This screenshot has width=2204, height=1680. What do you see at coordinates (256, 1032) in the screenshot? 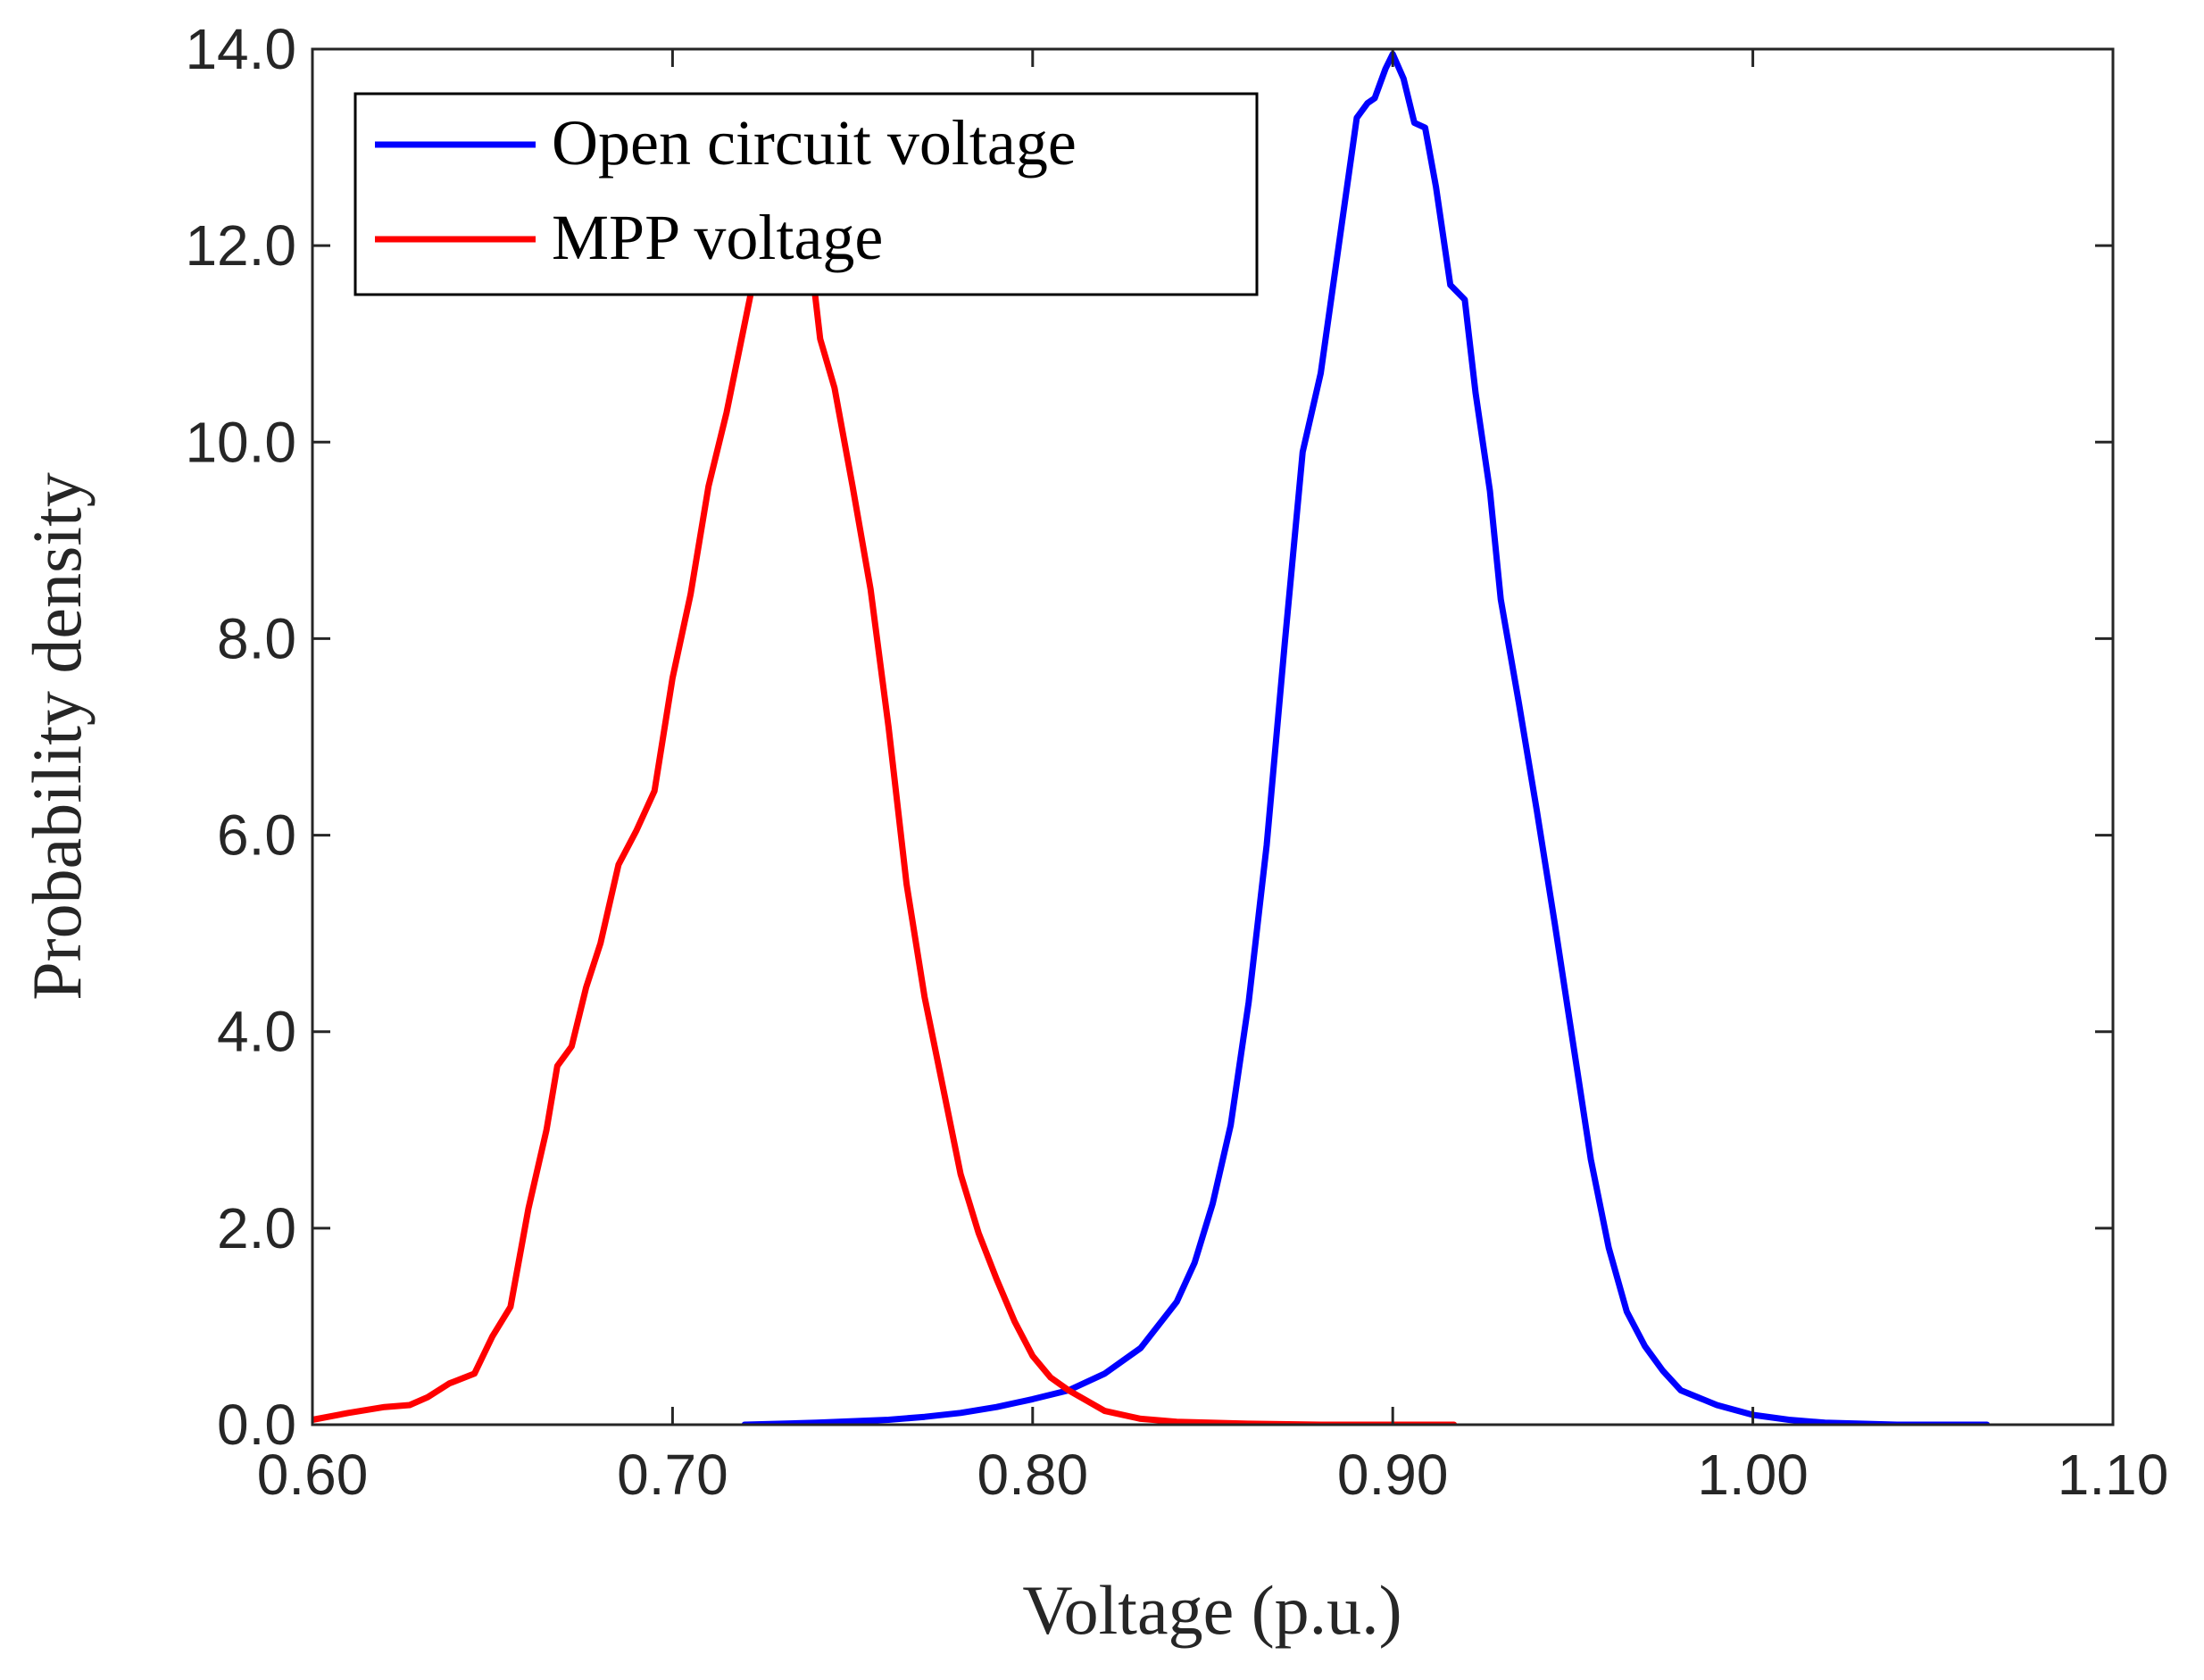
I see `y-tick-label: 4.0` at bounding box center [256, 1032].